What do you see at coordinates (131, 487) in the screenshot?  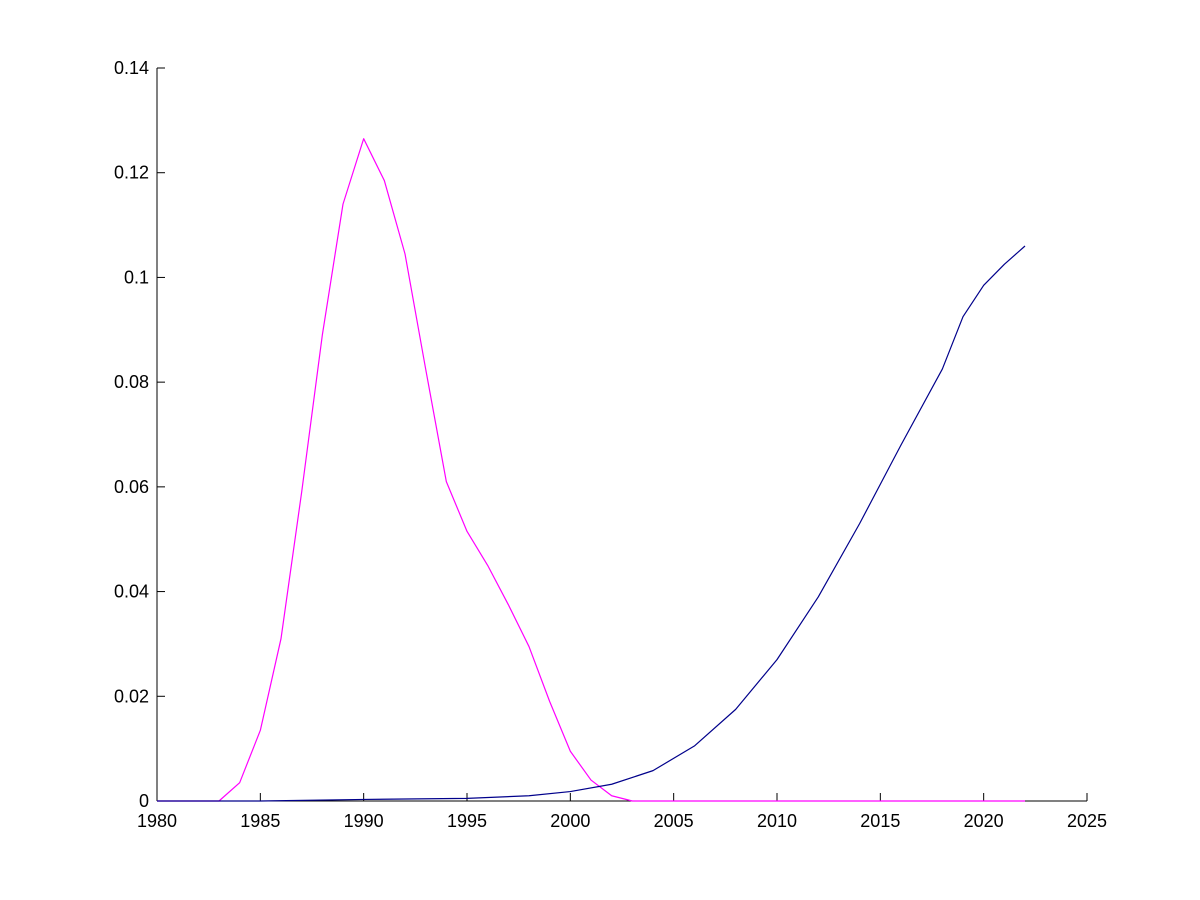 I see `y-tick-label: 0.06` at bounding box center [131, 487].